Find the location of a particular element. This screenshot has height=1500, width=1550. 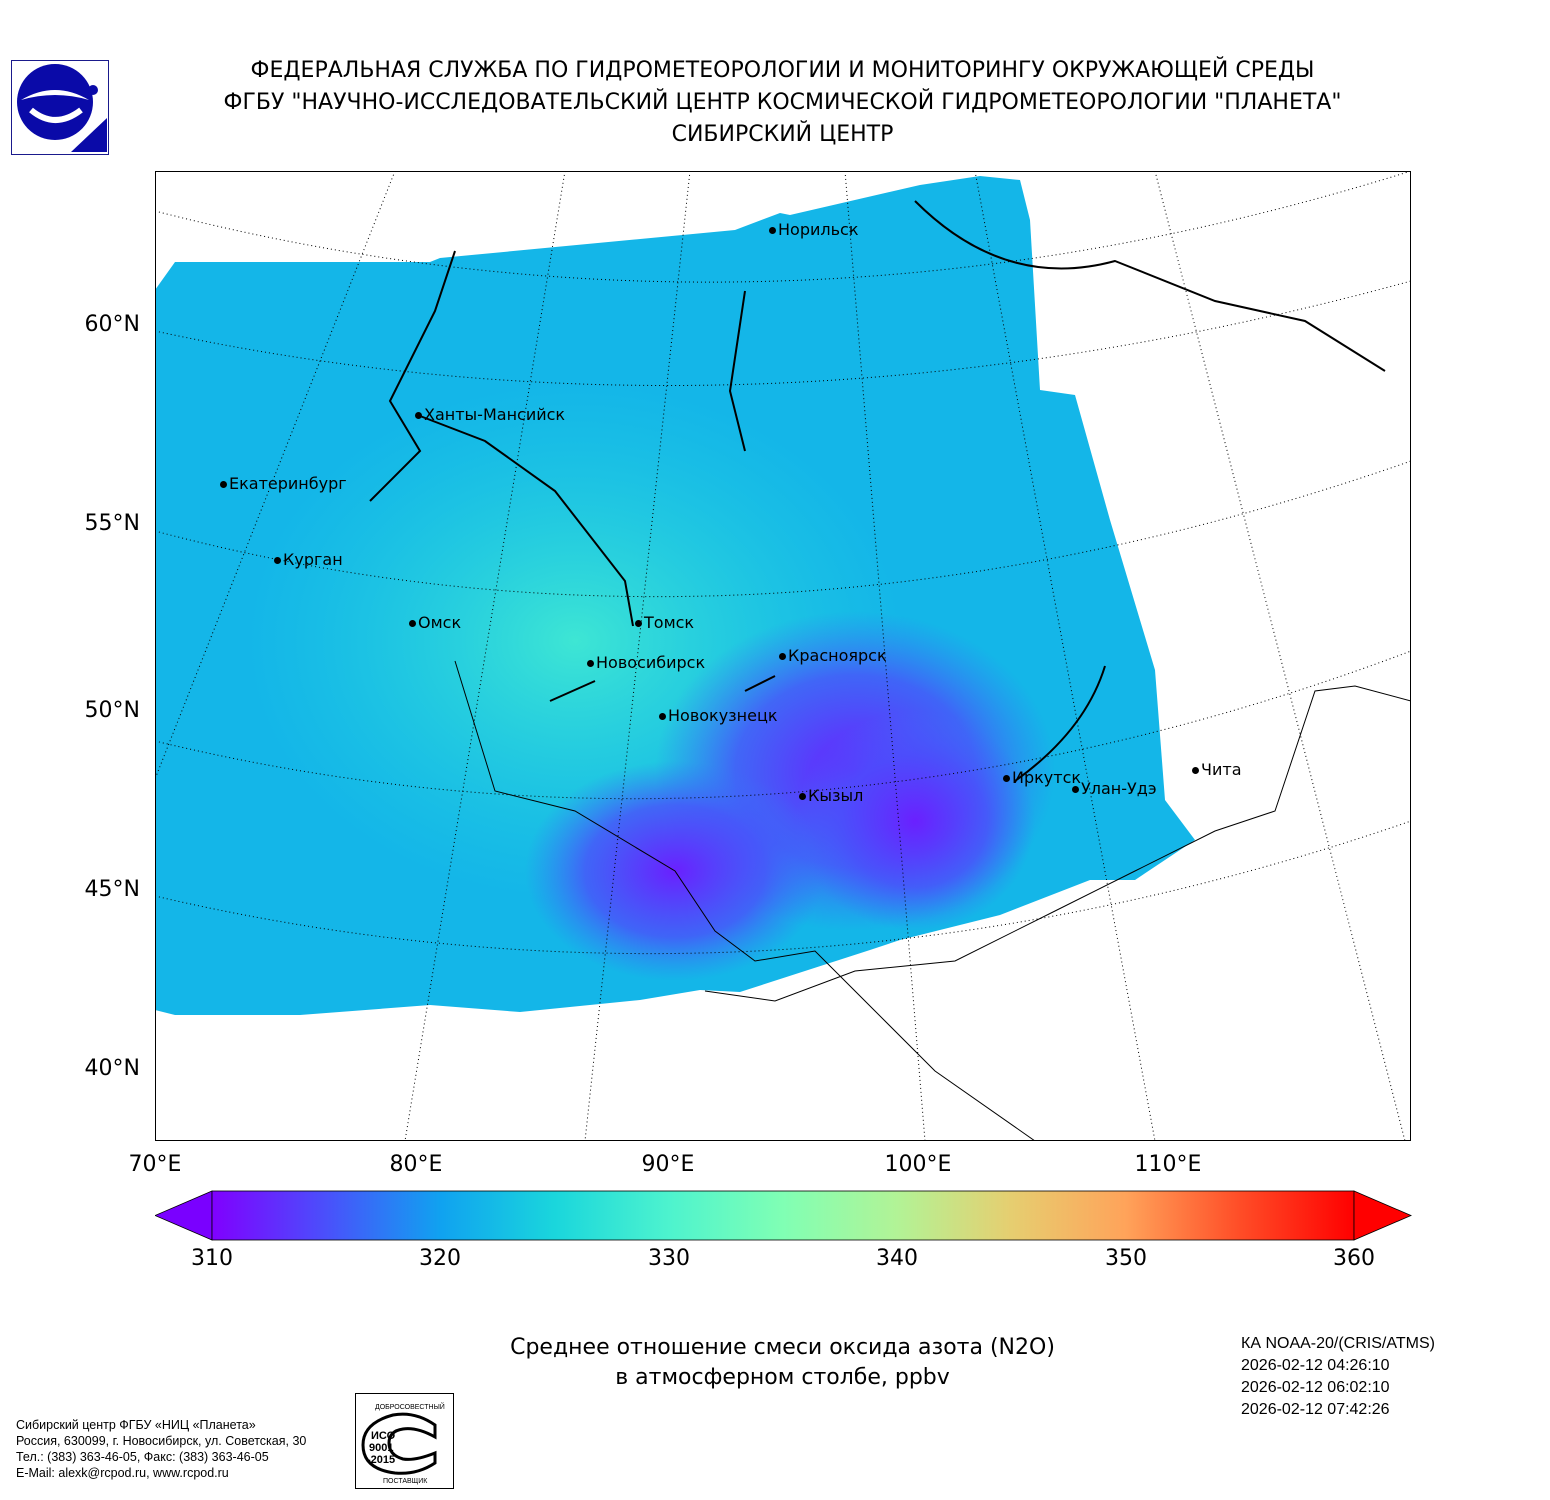

header-line-3: СИБИРСКИЙ ЦЕНТР is located at coordinates (782, 134).